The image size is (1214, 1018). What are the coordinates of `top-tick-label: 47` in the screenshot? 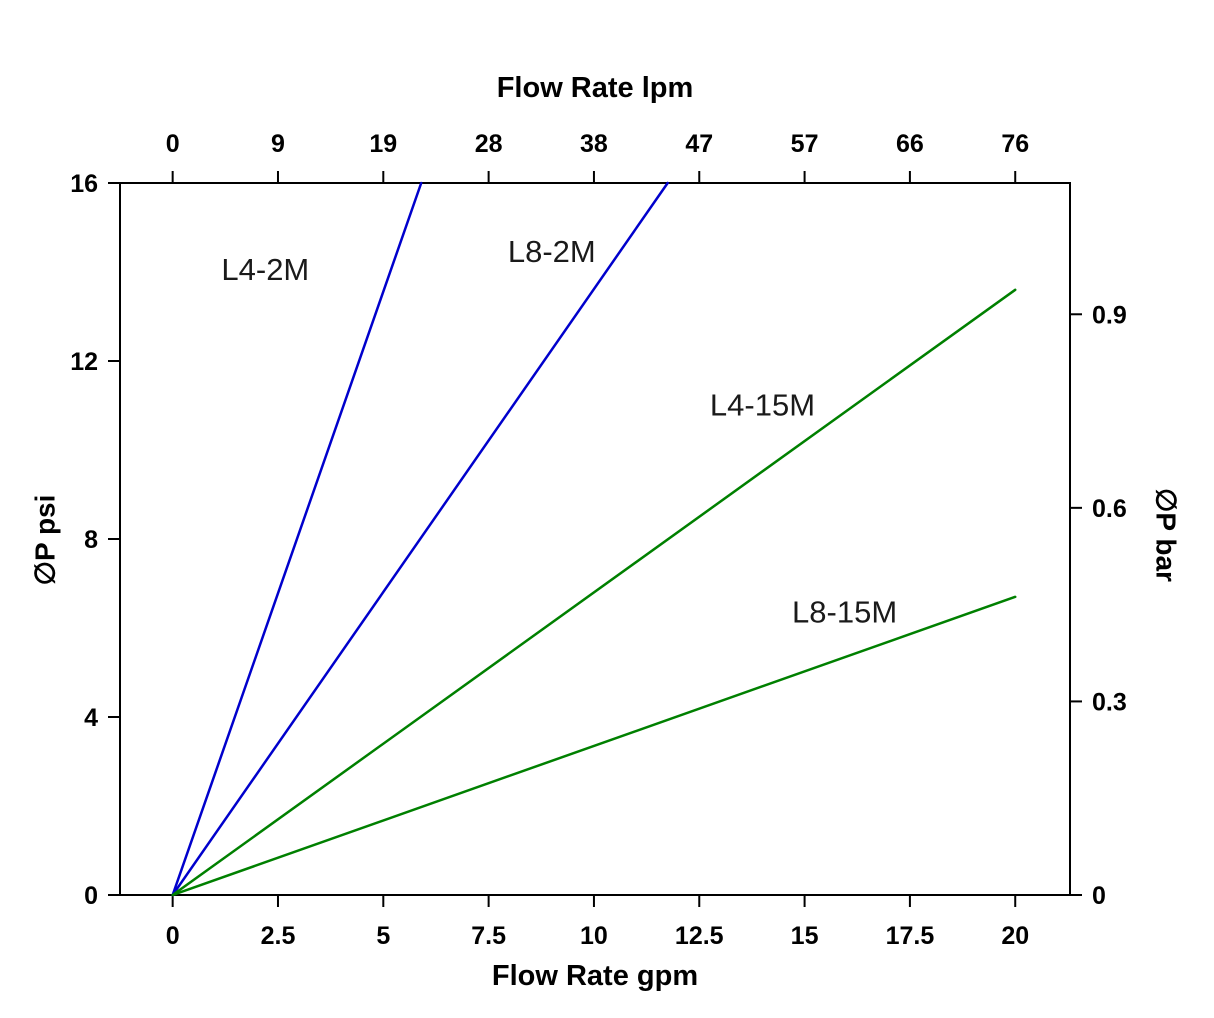 It's located at (699, 144).